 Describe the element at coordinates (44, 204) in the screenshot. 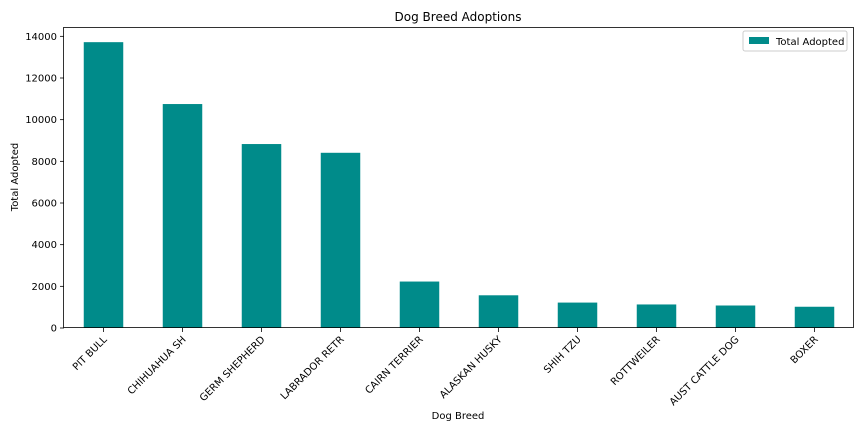

I see `y-tick-label-3: 6000` at that location.